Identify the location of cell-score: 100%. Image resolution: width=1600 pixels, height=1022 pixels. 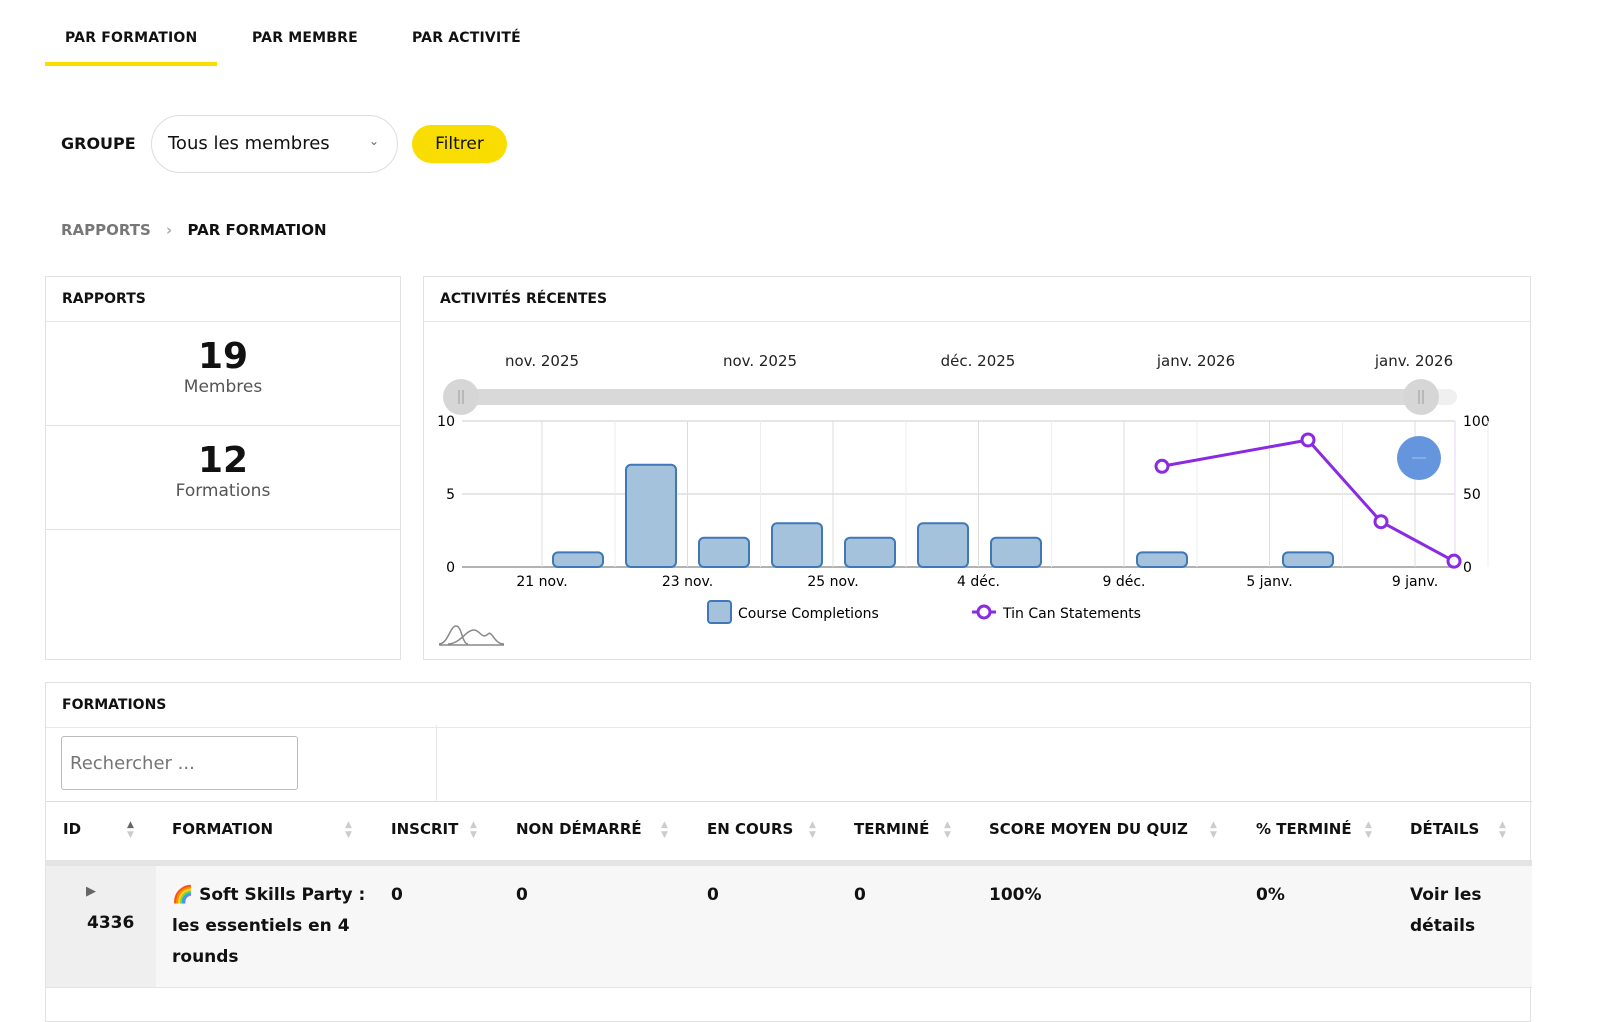
(1015, 895).